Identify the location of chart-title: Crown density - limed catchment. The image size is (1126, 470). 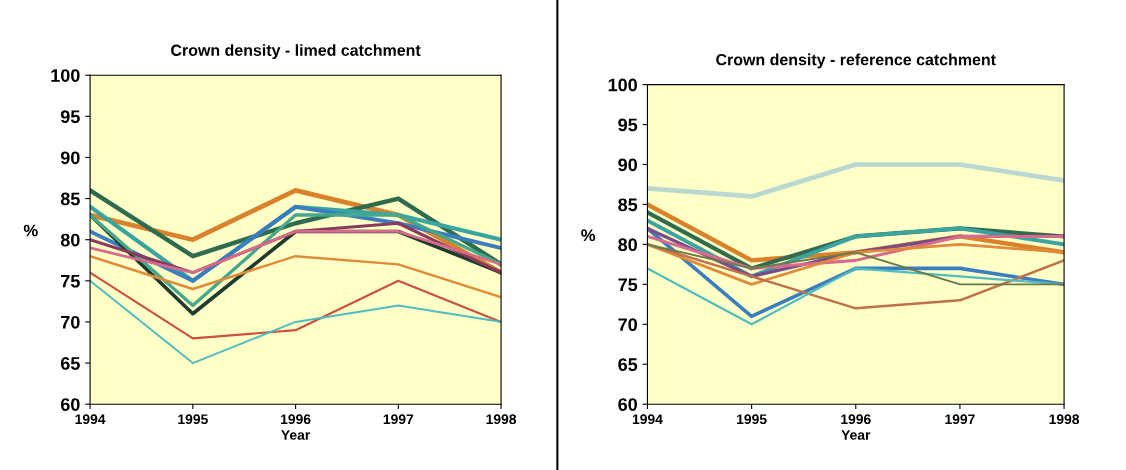
(296, 52).